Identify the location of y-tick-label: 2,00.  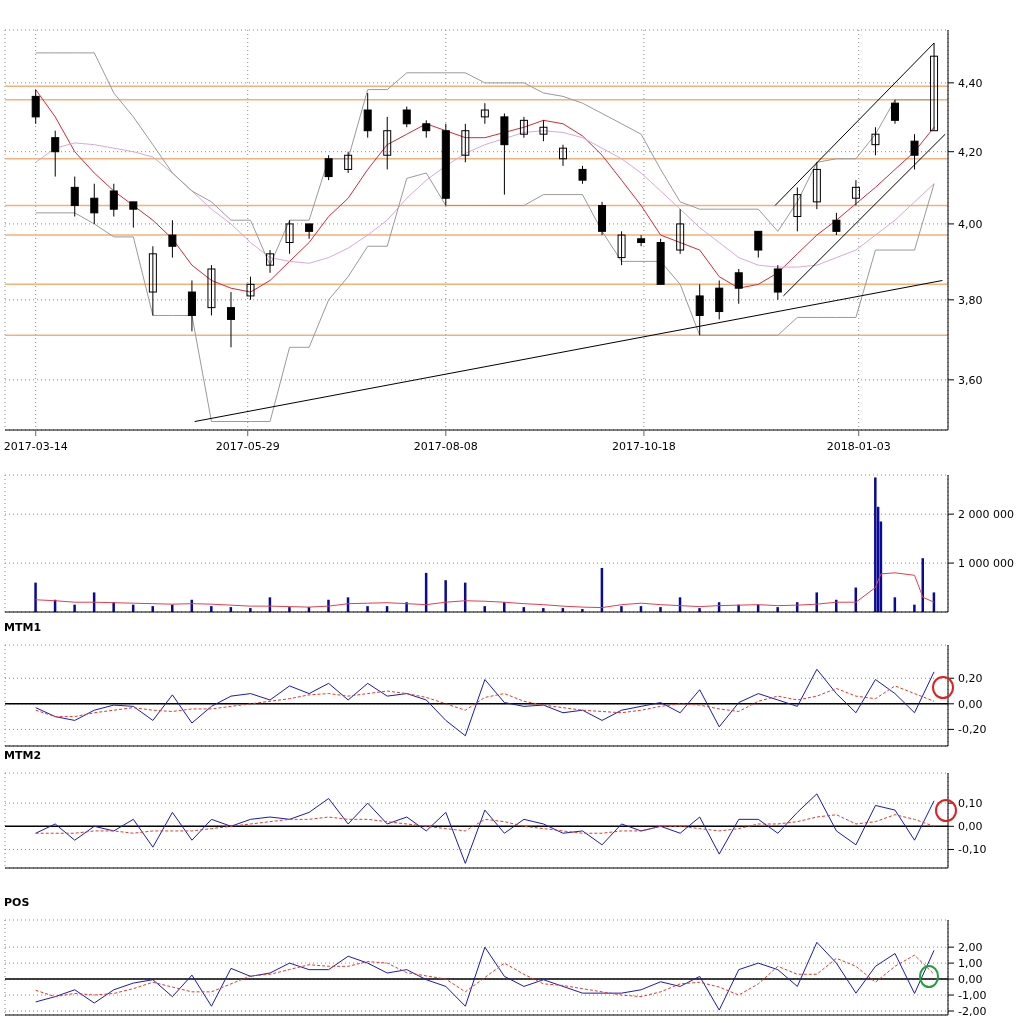
(970, 948).